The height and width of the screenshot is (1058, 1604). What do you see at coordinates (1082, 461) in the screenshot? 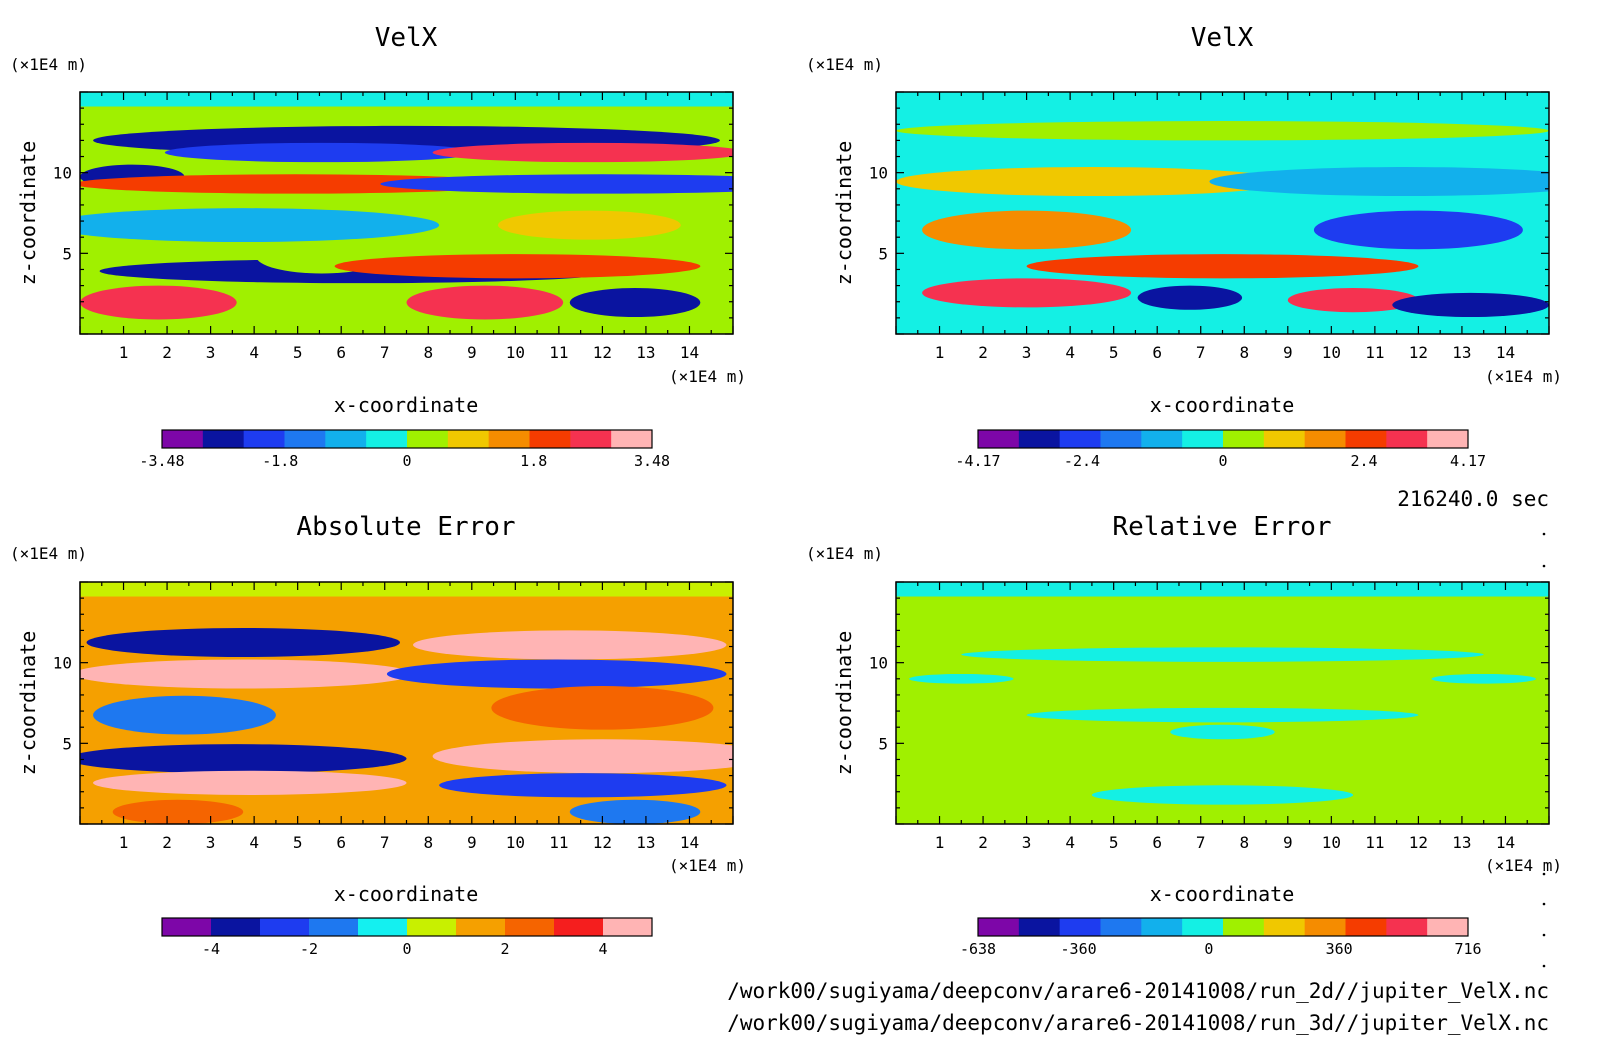
I see `colorbar-tick-label: -2.4` at bounding box center [1082, 461].